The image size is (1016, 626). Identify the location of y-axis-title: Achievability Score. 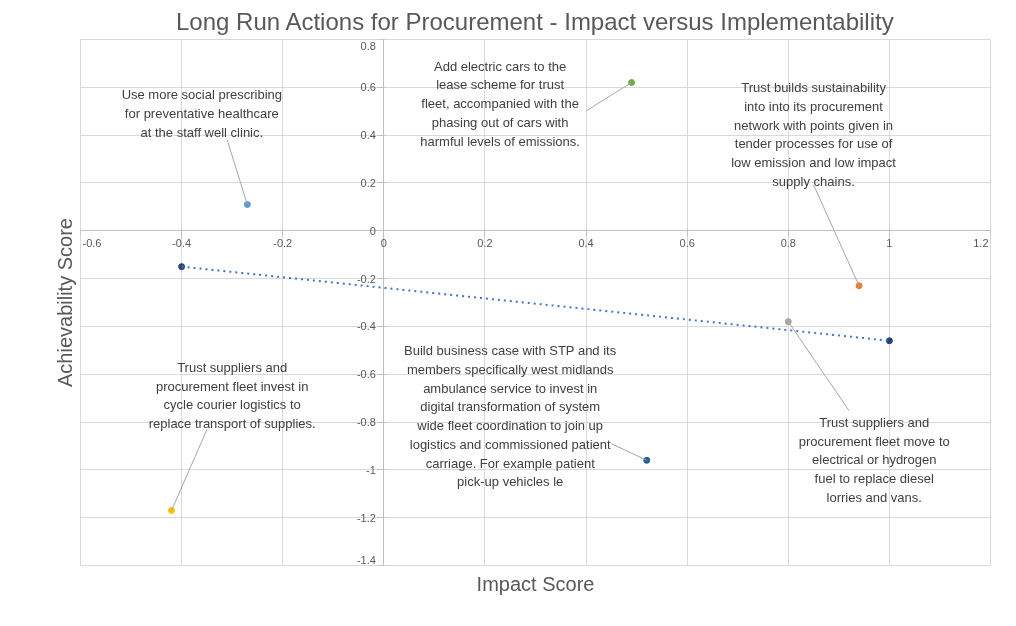
(64, 302).